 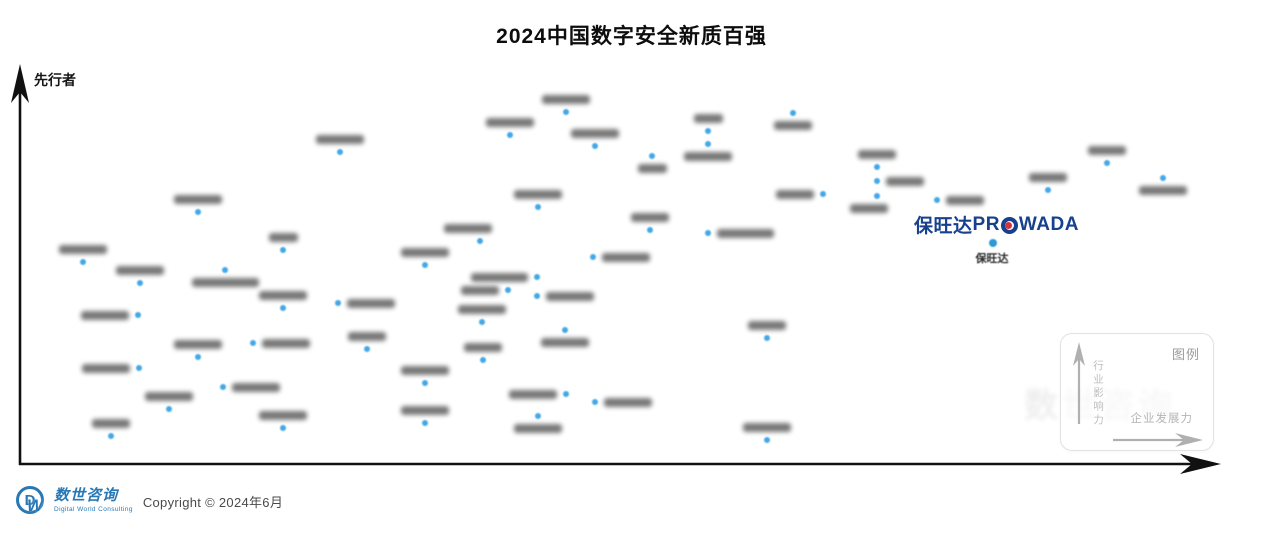 I want to click on highlight-point-label: 保旺达, so click(x=992, y=259).